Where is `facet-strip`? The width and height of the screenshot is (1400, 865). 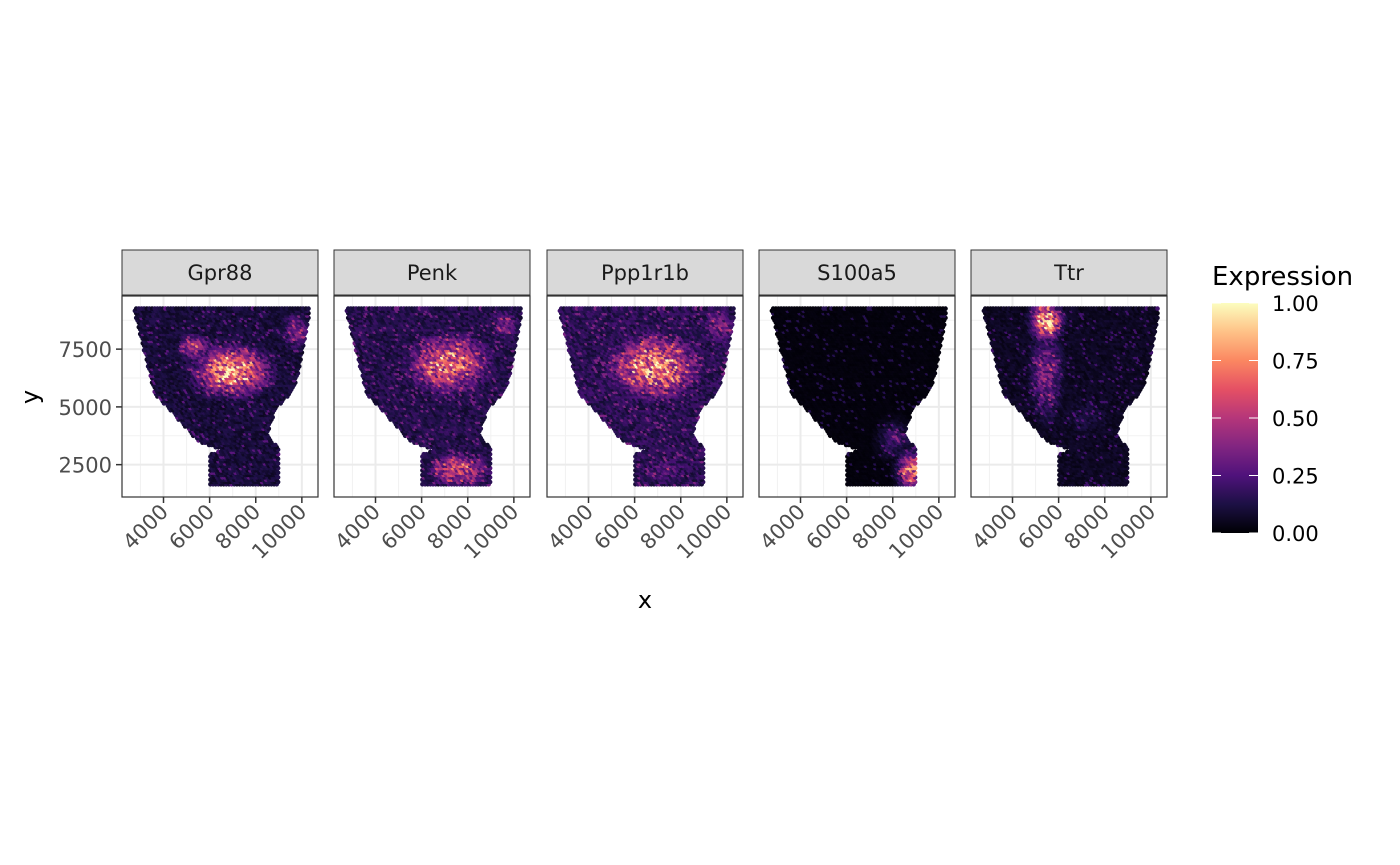
facet-strip is located at coordinates (220, 272).